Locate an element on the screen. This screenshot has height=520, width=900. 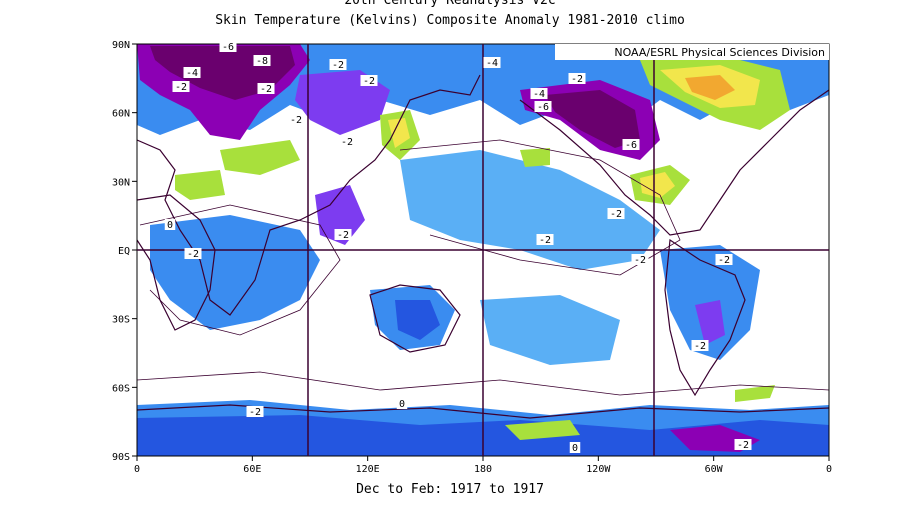
indian-ocean-cold is located at coordinates (235, 272).